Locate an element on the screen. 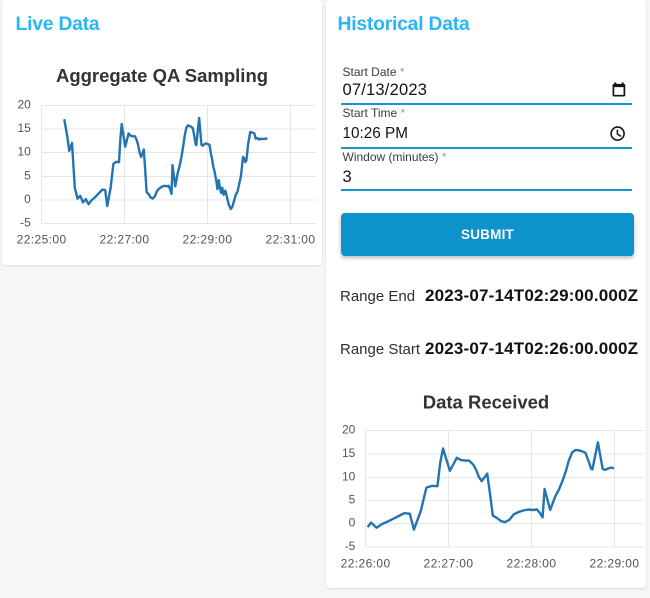  svg-text: 22:28:00 is located at coordinates (532, 564).